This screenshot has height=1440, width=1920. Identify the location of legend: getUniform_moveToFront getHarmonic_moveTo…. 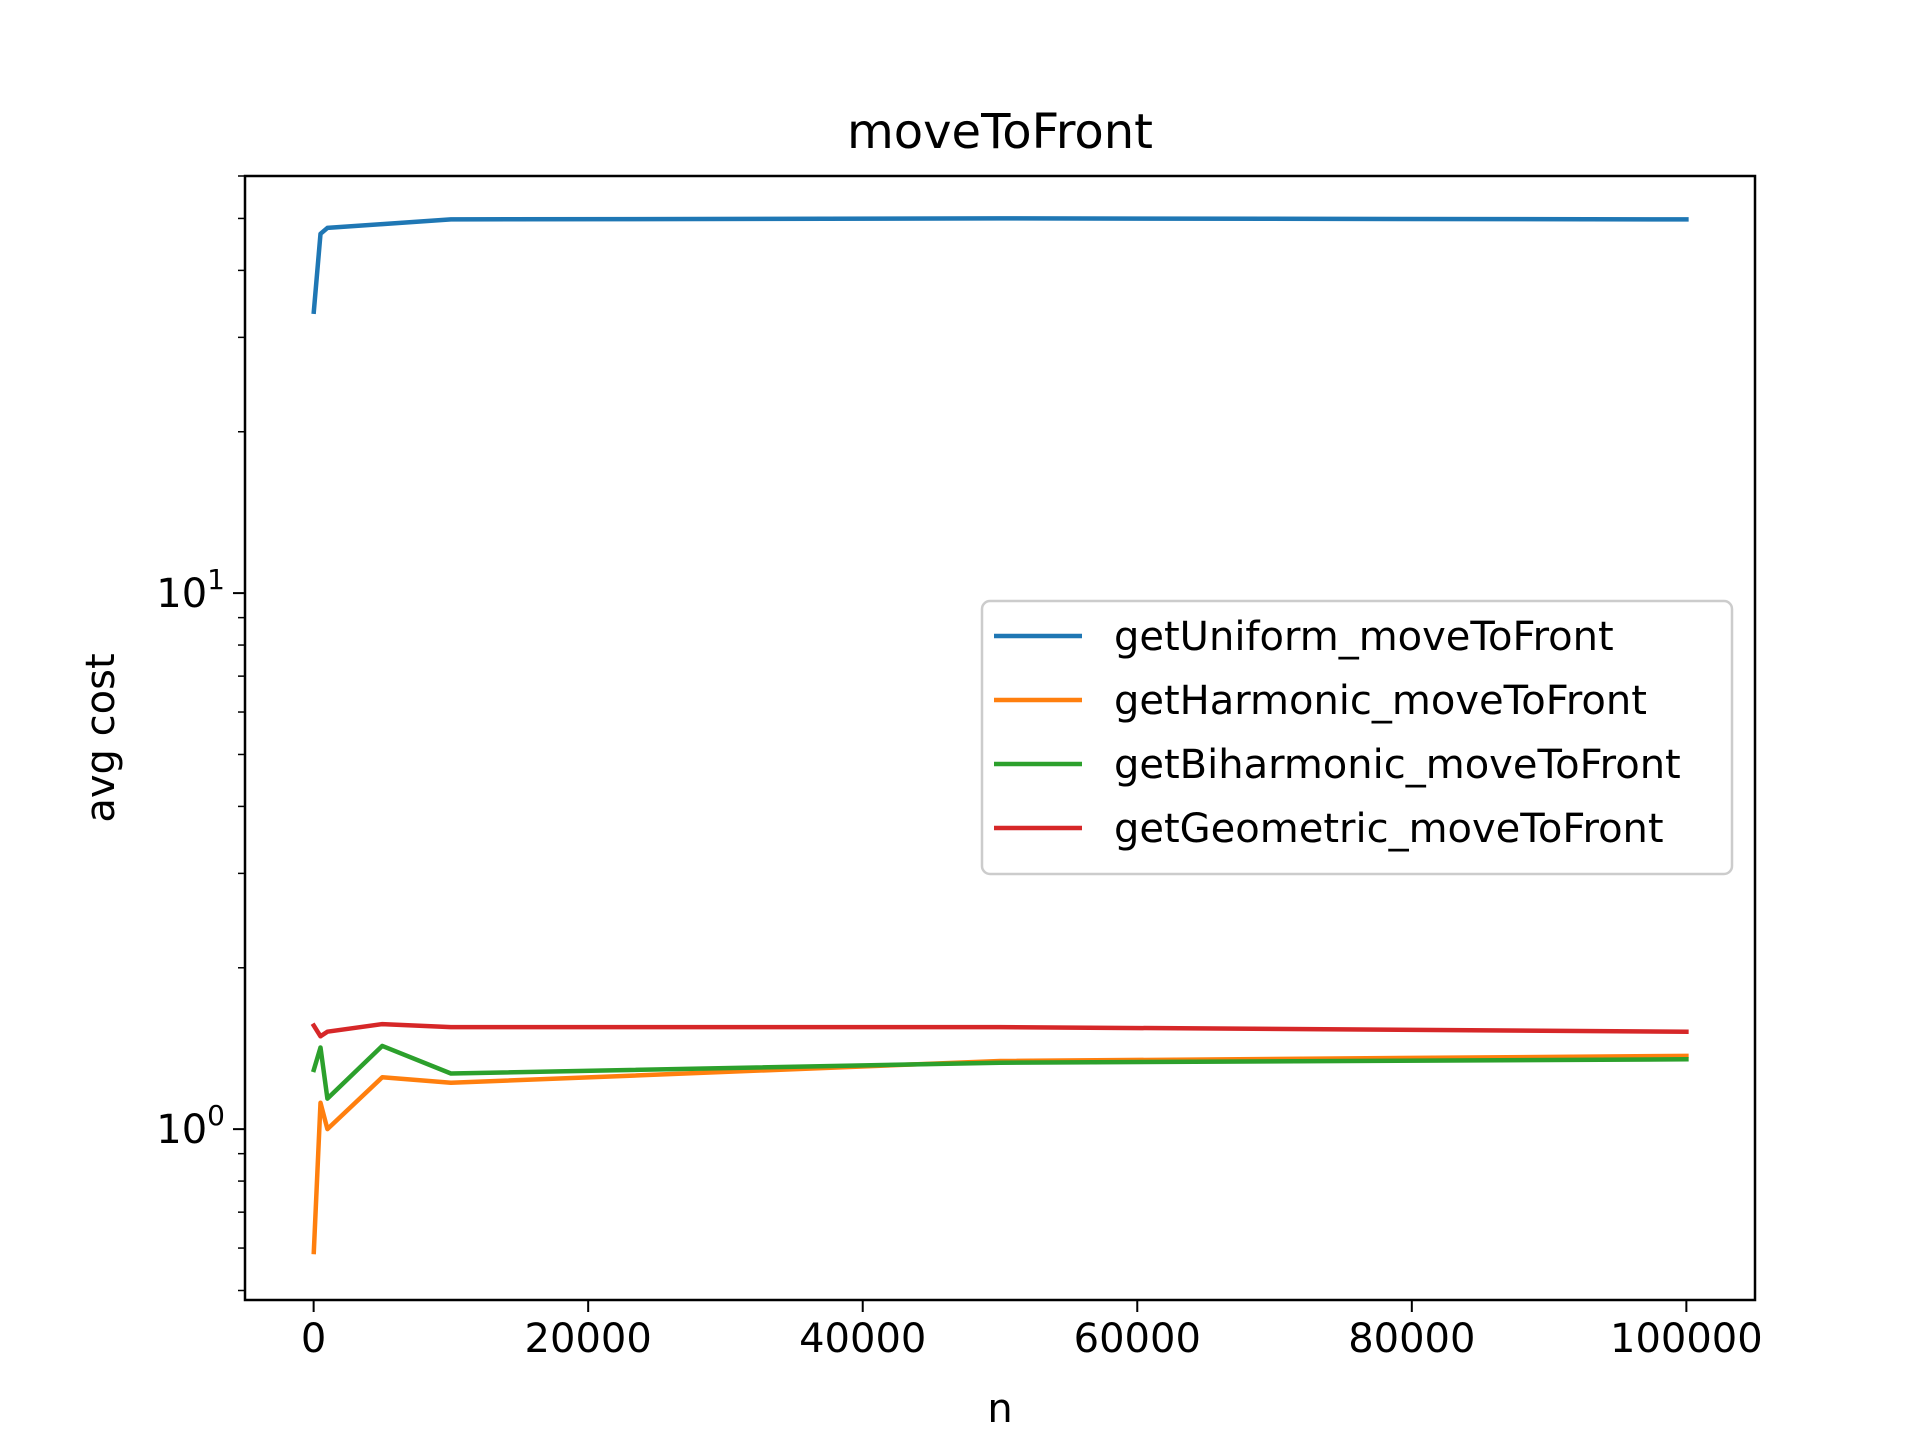
(1357, 737).